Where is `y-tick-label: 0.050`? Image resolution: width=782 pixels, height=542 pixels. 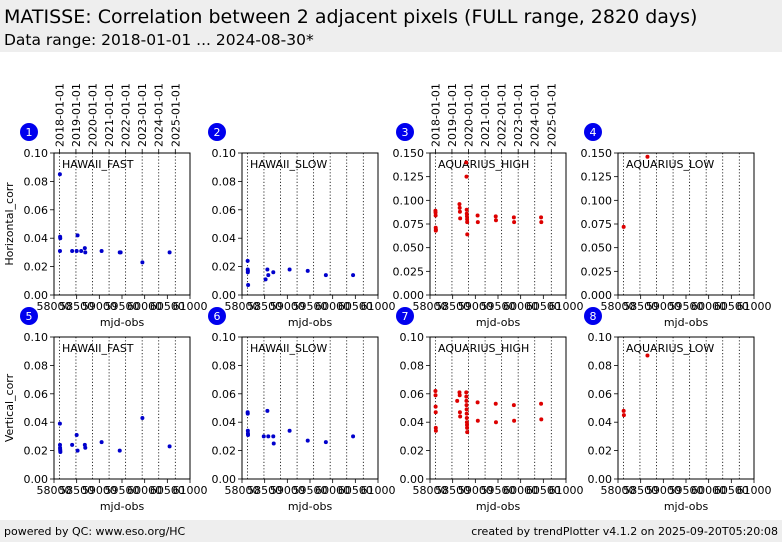 y-tick-label: 0.050 is located at coordinates (597, 248).